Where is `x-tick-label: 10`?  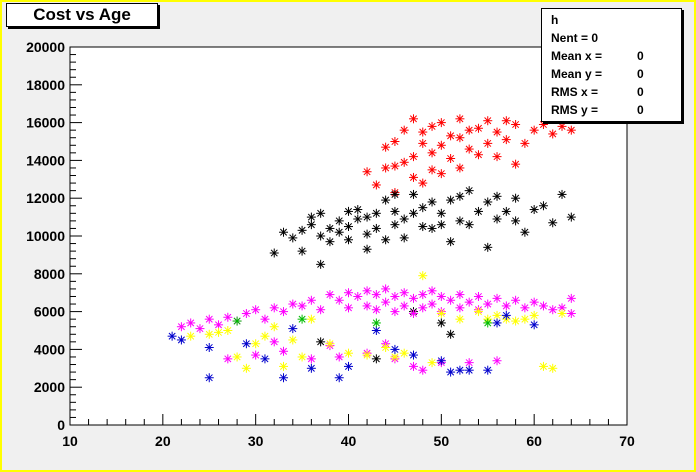 x-tick-label: 10 is located at coordinates (70, 441).